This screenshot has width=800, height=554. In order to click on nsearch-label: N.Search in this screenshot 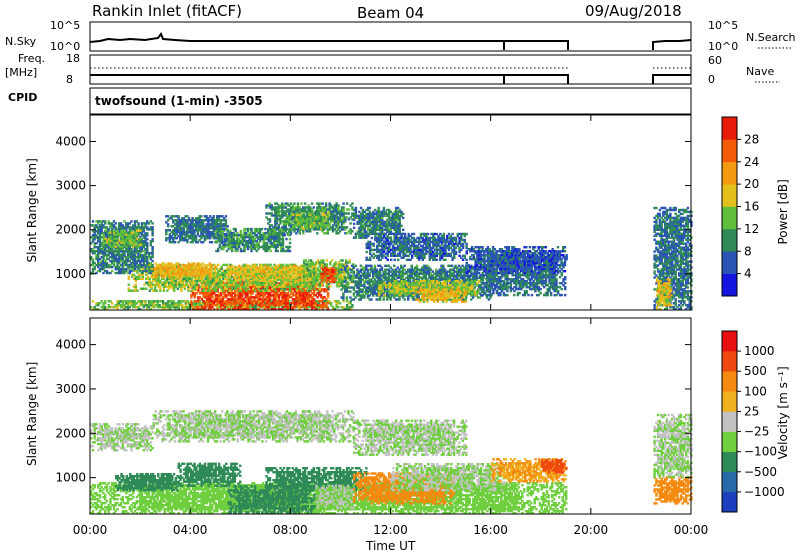, I will do `click(771, 37)`.